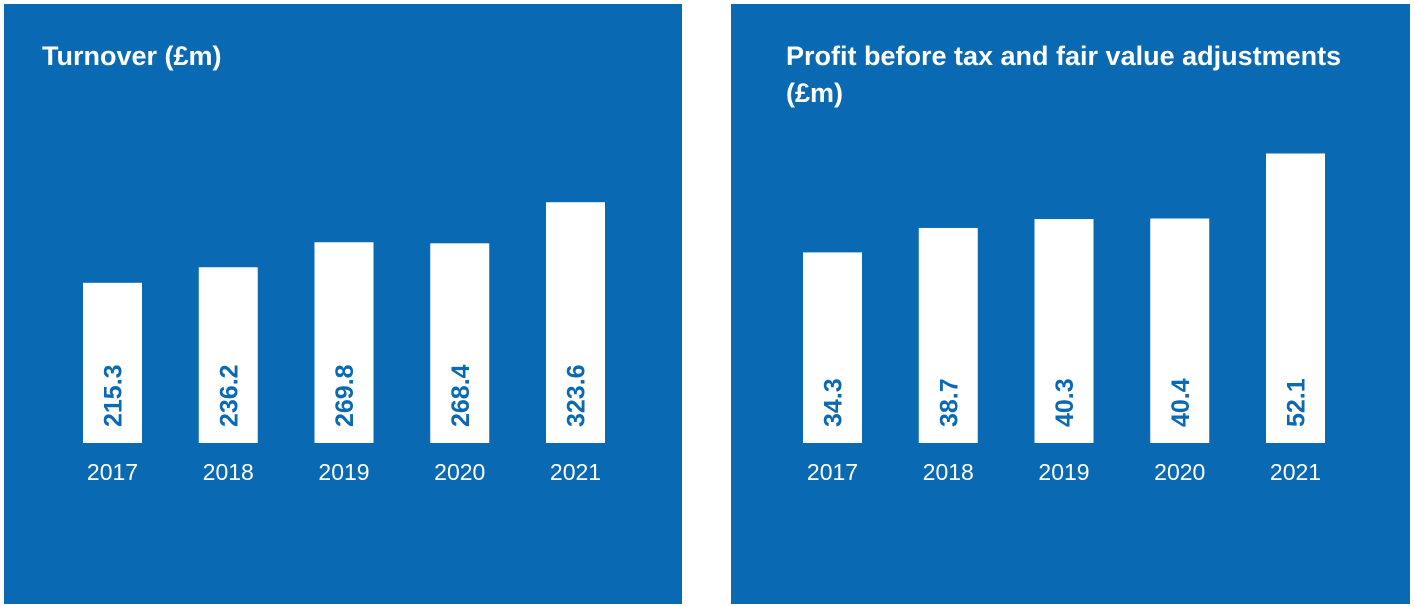 Image resolution: width=1414 pixels, height=606 pixels. I want to click on turnover-bar-2018, so click(228, 355).